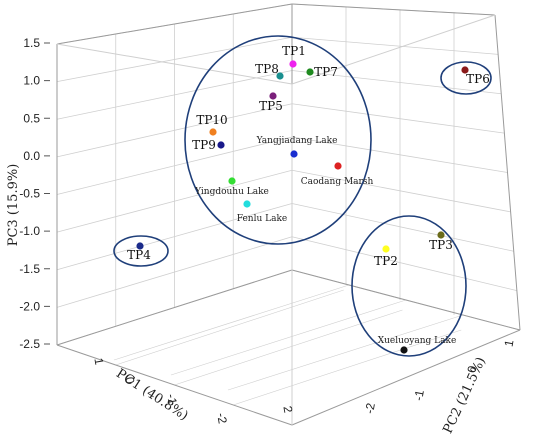 Image resolution: width=550 pixels, height=436 pixels. I want to click on data-label: TP10, so click(211, 120).